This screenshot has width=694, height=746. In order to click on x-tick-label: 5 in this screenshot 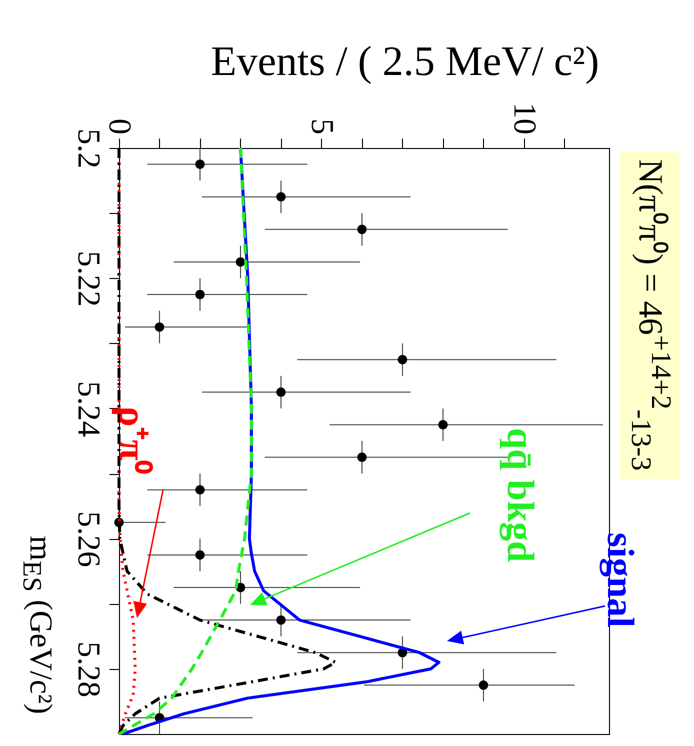, I will do `click(322, 126)`.